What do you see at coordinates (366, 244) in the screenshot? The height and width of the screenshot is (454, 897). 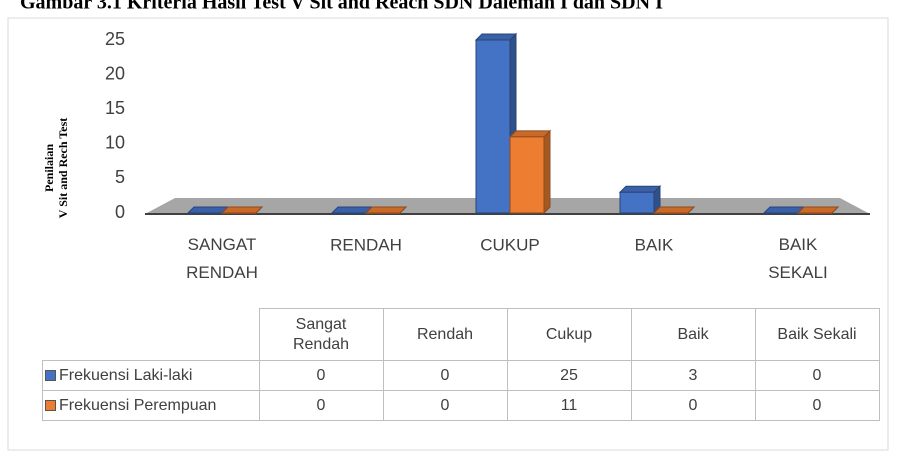 I see `x-tick-label: RENDAH` at bounding box center [366, 244].